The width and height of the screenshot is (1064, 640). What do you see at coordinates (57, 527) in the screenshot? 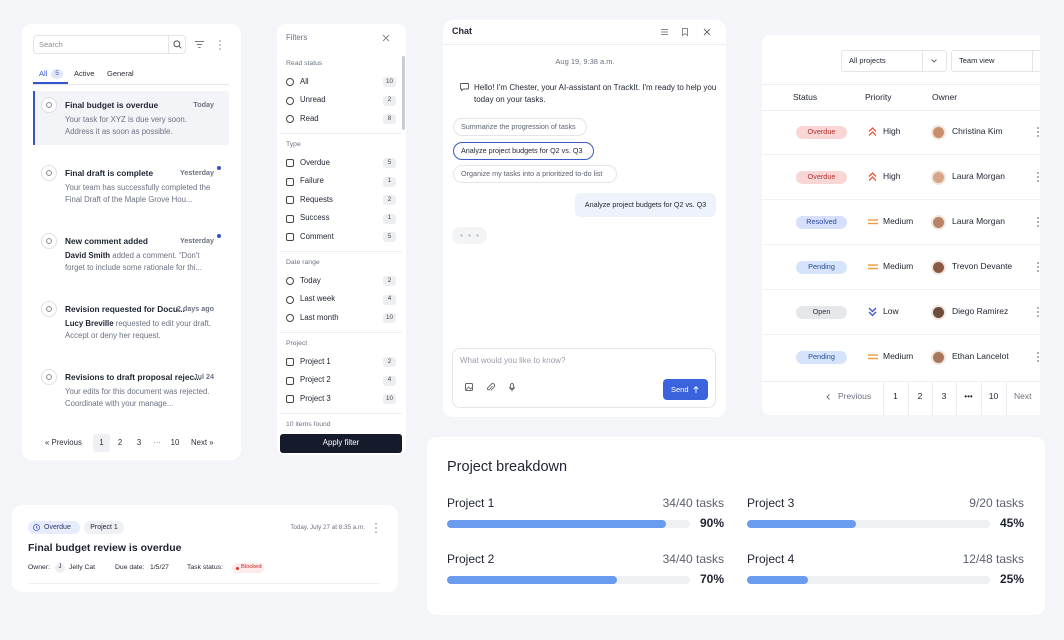
I see `tag-label: Overdue` at bounding box center [57, 527].